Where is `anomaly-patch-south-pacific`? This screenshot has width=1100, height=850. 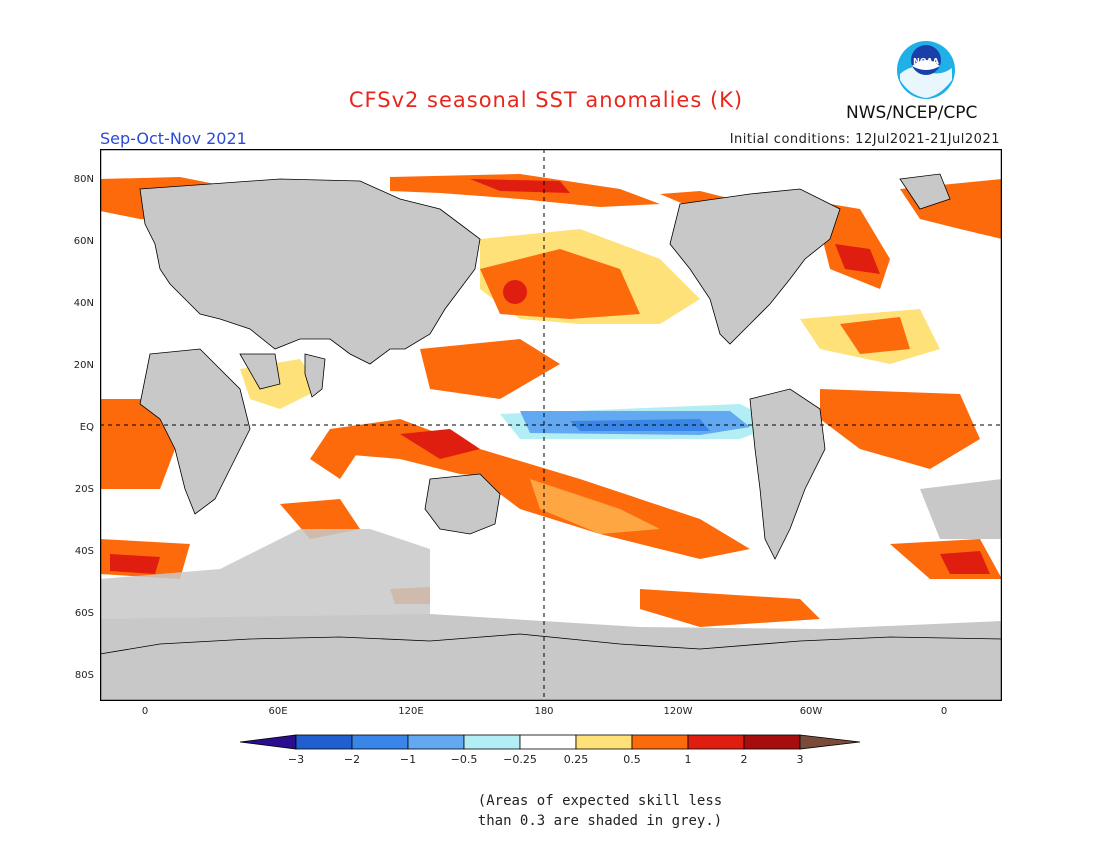
anomaly-patch-south-pacific is located at coordinates (615, 504).